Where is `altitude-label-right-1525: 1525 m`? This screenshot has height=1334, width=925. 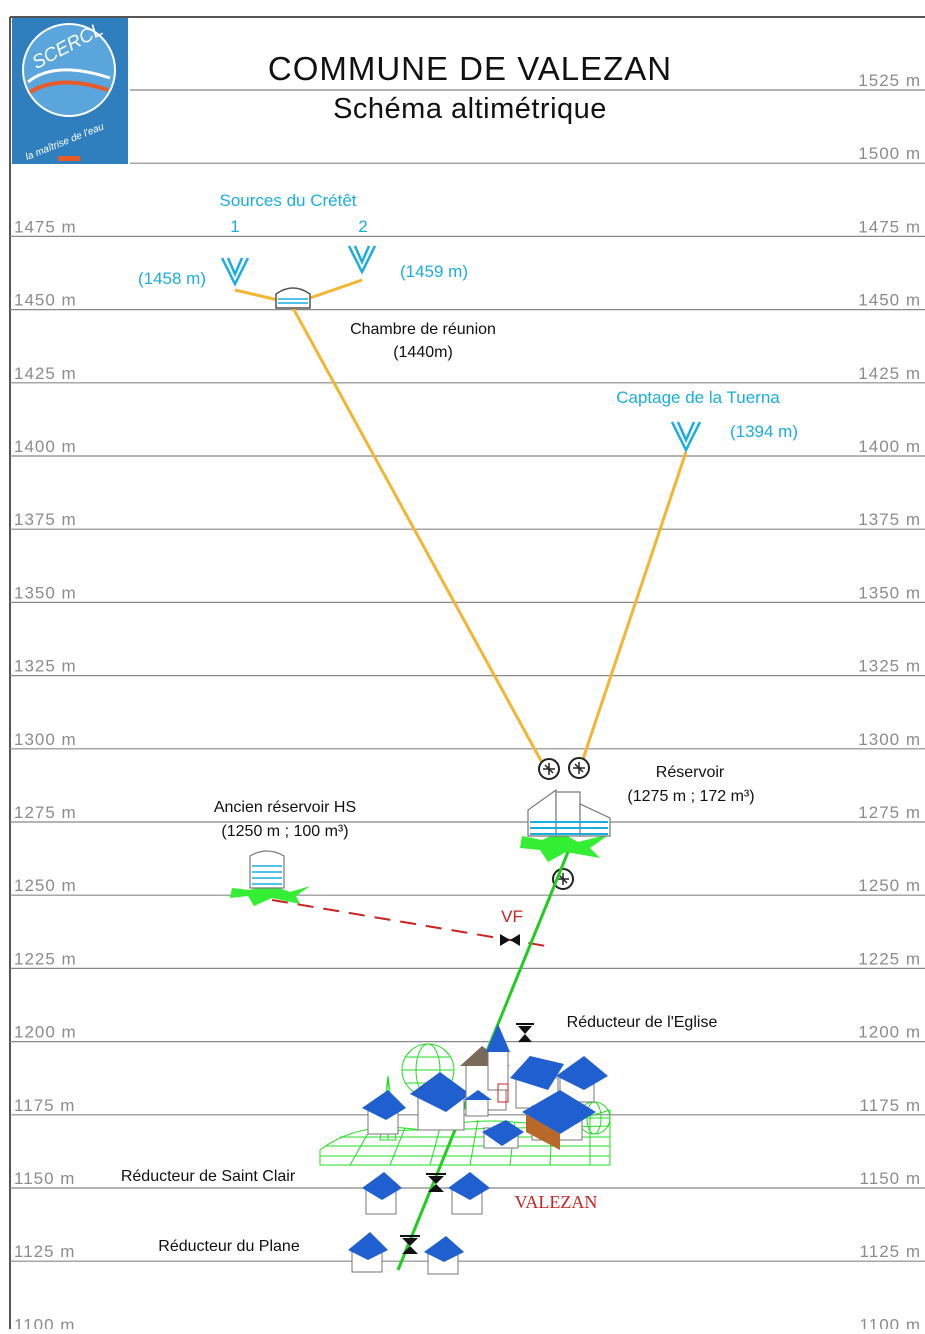
altitude-label-right-1525: 1525 m is located at coordinates (889, 80).